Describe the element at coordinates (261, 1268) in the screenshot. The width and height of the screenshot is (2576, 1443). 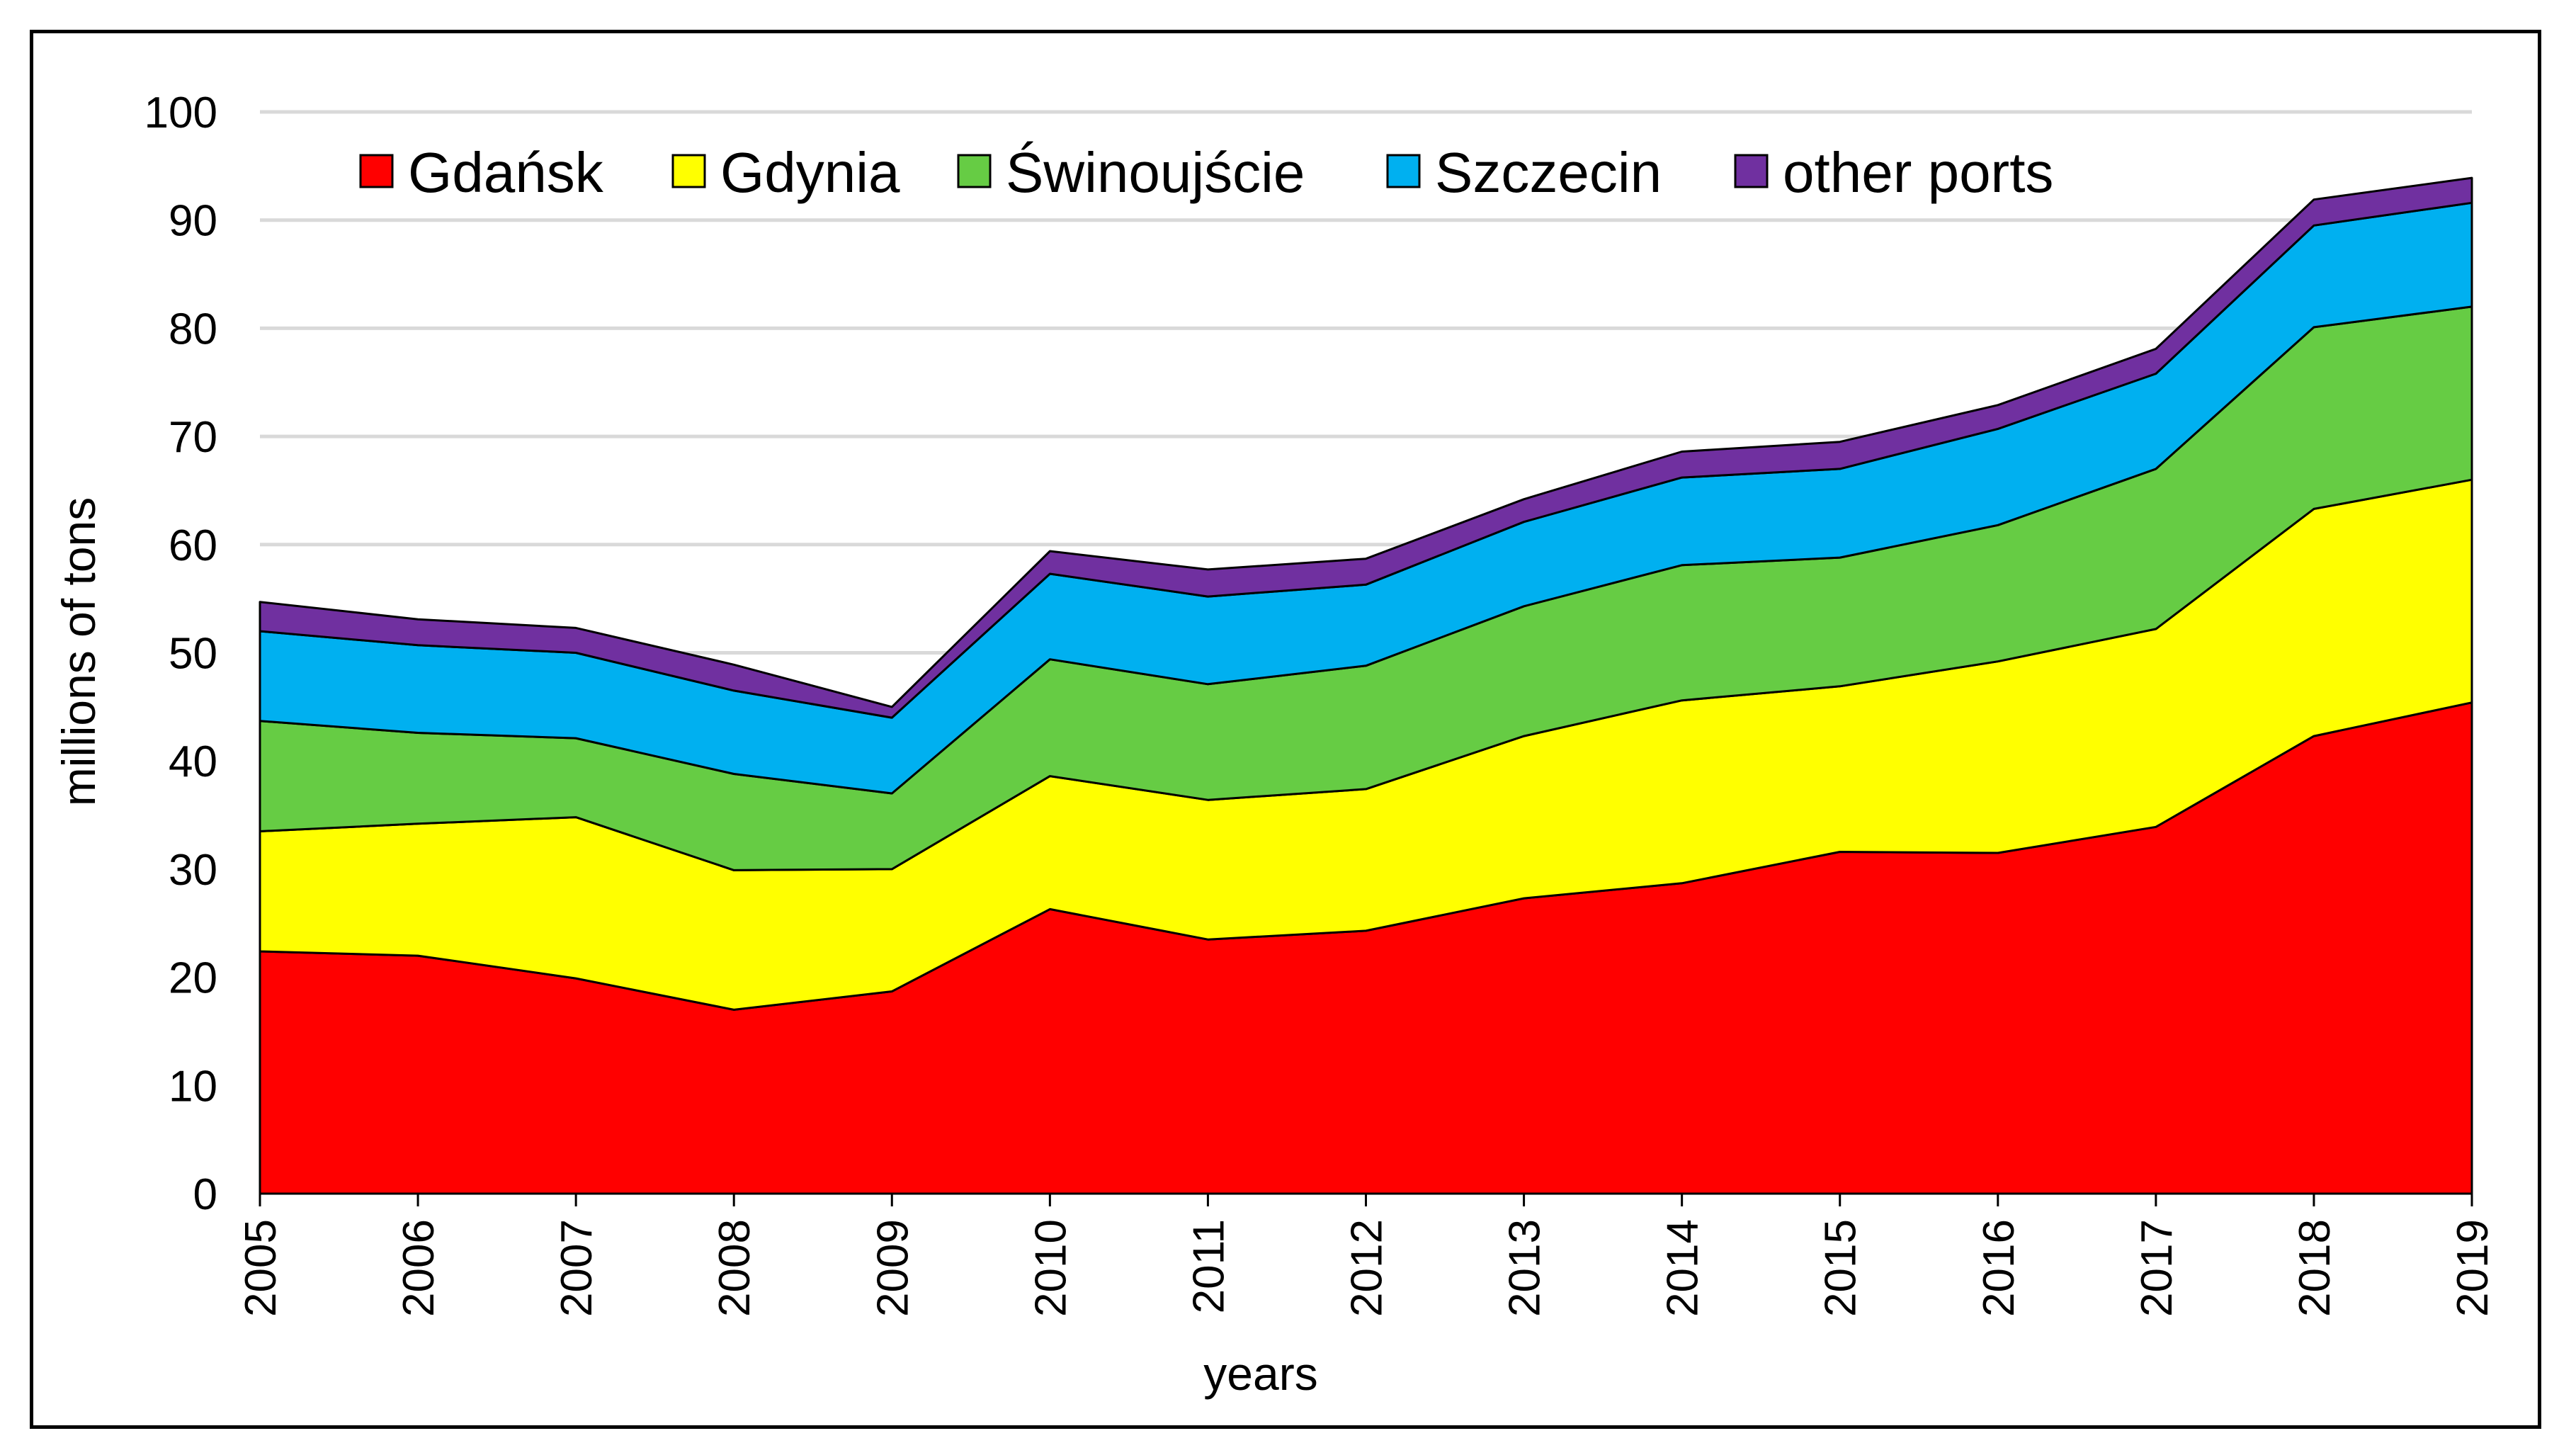
I see `x-tick-label: 2005` at that location.